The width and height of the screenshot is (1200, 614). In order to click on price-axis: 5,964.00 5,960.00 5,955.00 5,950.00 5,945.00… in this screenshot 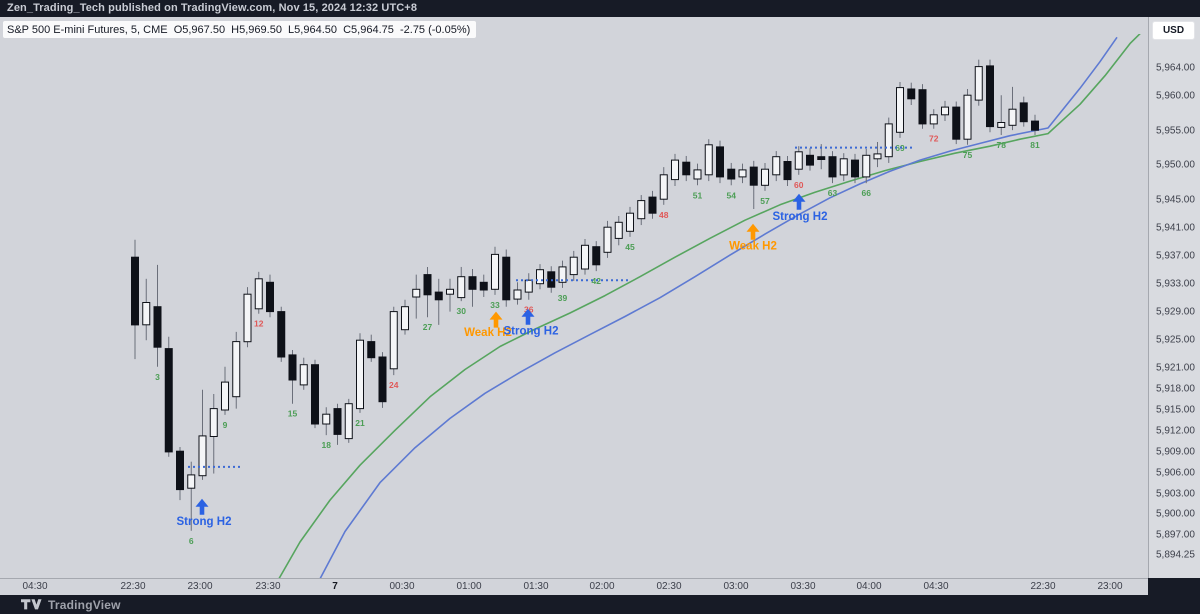, I will do `click(1174, 297)`.